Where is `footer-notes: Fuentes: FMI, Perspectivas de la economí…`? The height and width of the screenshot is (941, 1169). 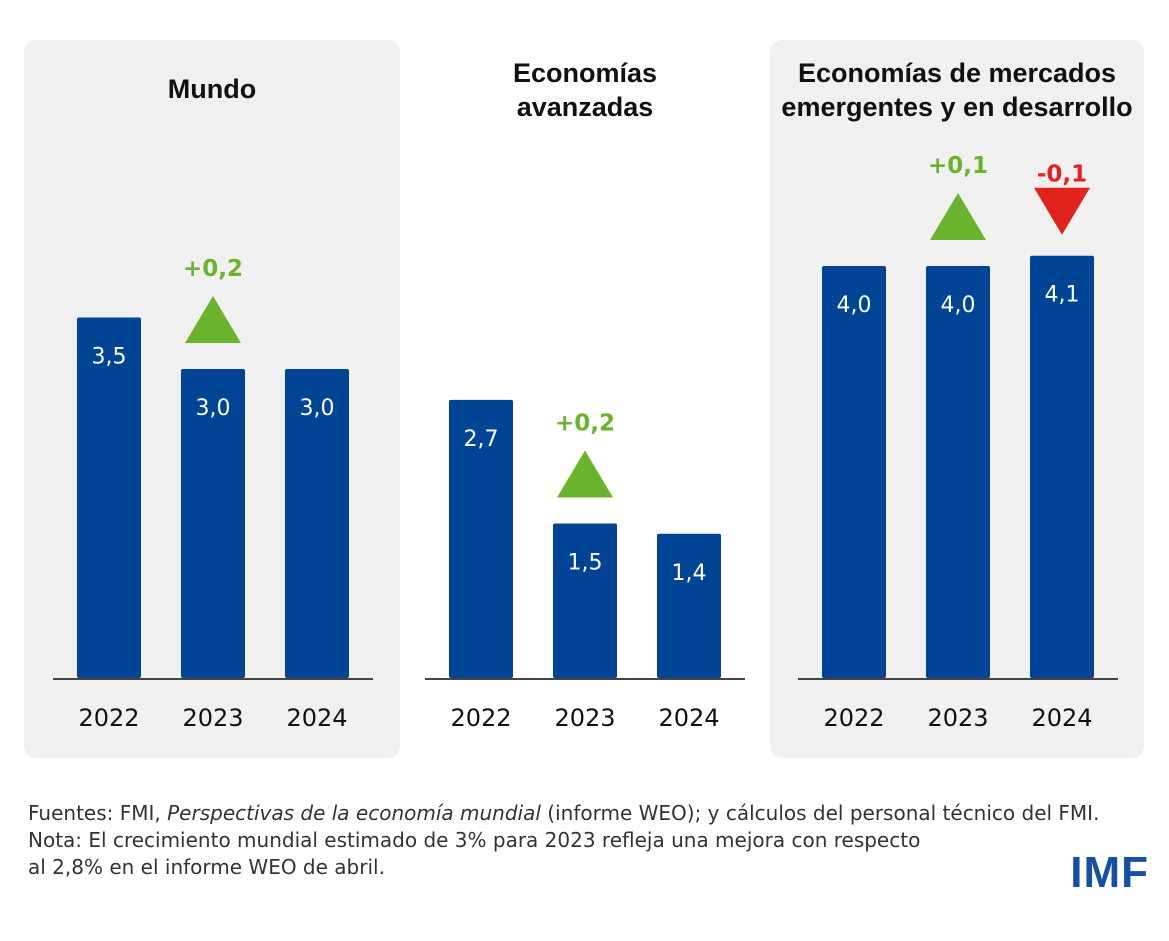
footer-notes: Fuentes: FMI, Perspectivas de la economí… is located at coordinates (598, 840).